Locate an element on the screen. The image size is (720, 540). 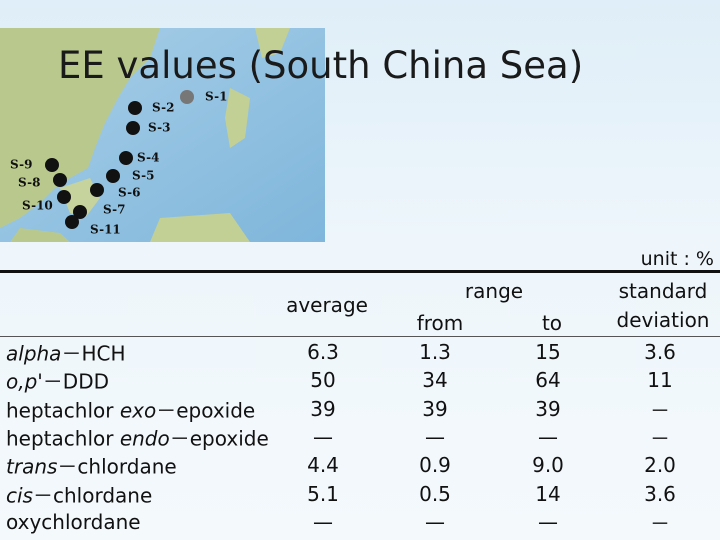
table-cell: 15 is located at coordinates (548, 352).